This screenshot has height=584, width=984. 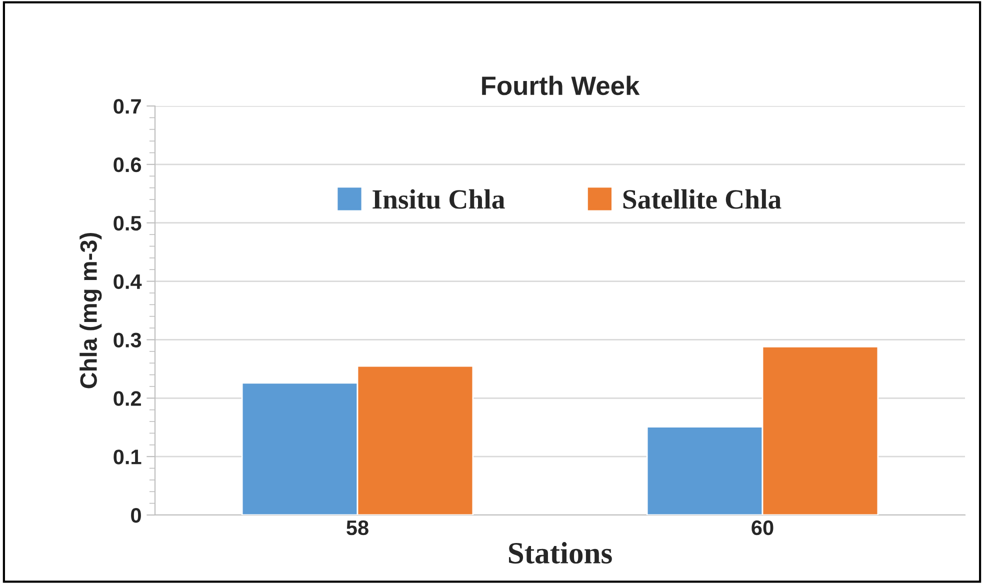 I want to click on legend-label: Insitu Chla, so click(x=438, y=199).